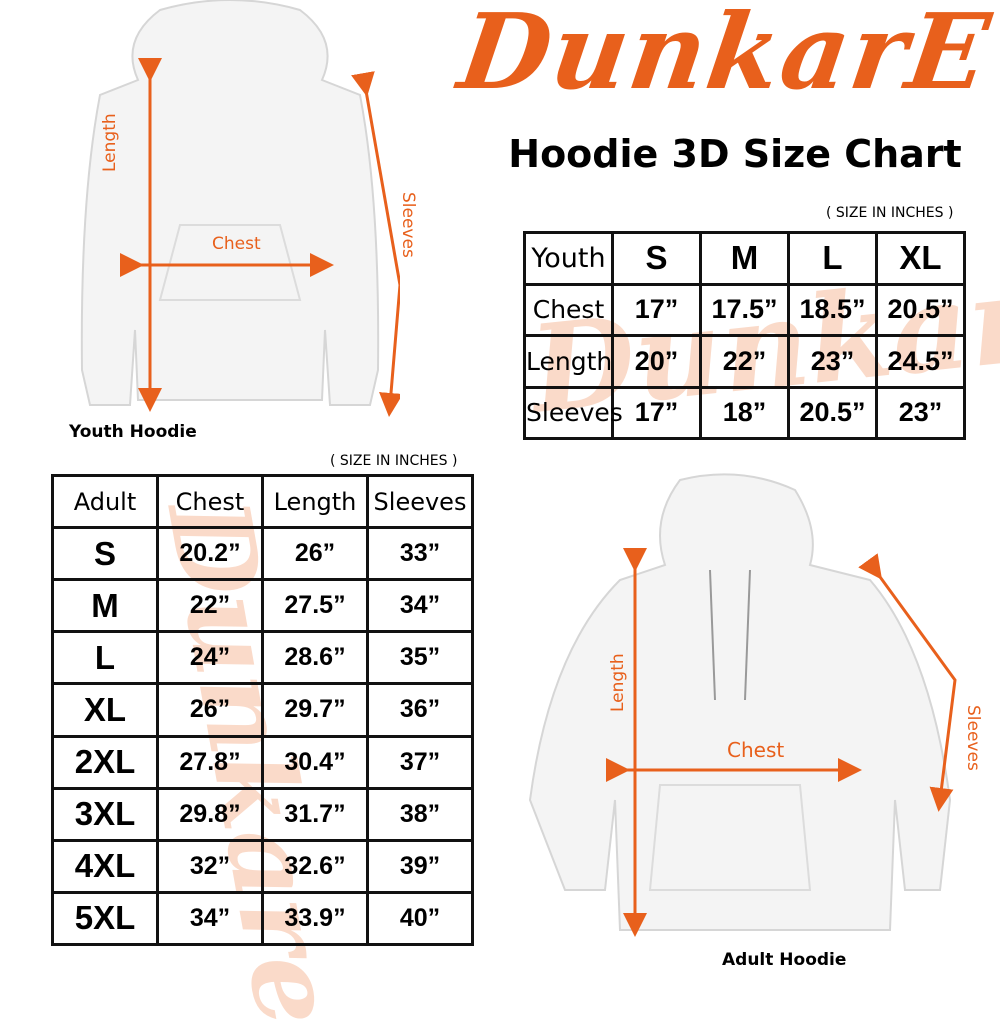 Image resolution: width=1000 pixels, height=1035 pixels. I want to click on size-value: 32”, so click(210, 866).